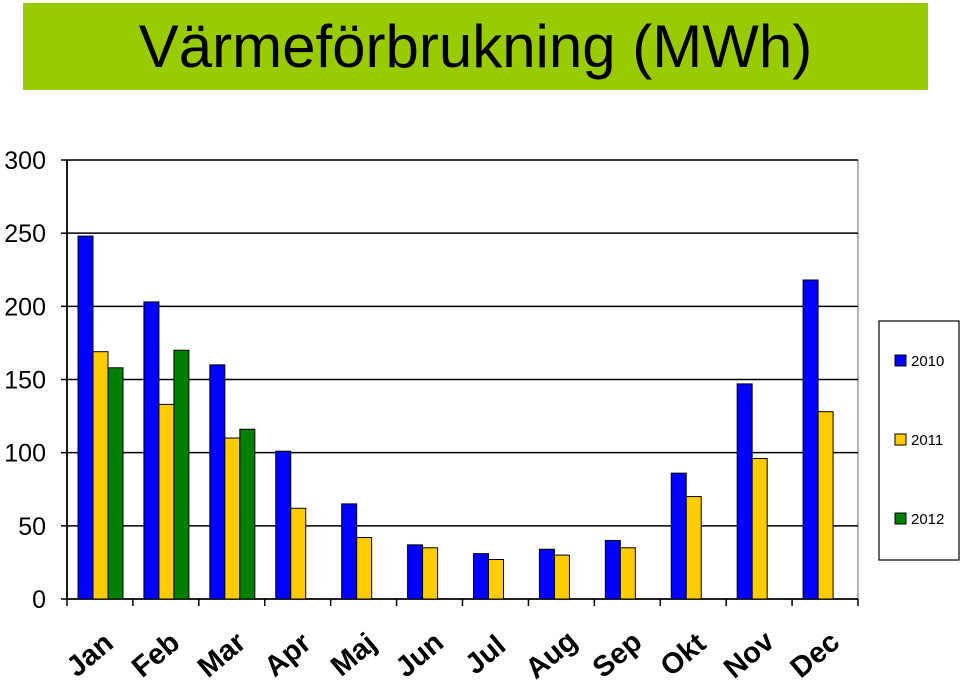 This screenshot has width=960, height=698. Describe the element at coordinates (453, 655) in the screenshot. I see `x-tick-labels: Jan Feb Mar Apr Maj Jun Jul Aug Sep Okt Nov Dec` at that location.